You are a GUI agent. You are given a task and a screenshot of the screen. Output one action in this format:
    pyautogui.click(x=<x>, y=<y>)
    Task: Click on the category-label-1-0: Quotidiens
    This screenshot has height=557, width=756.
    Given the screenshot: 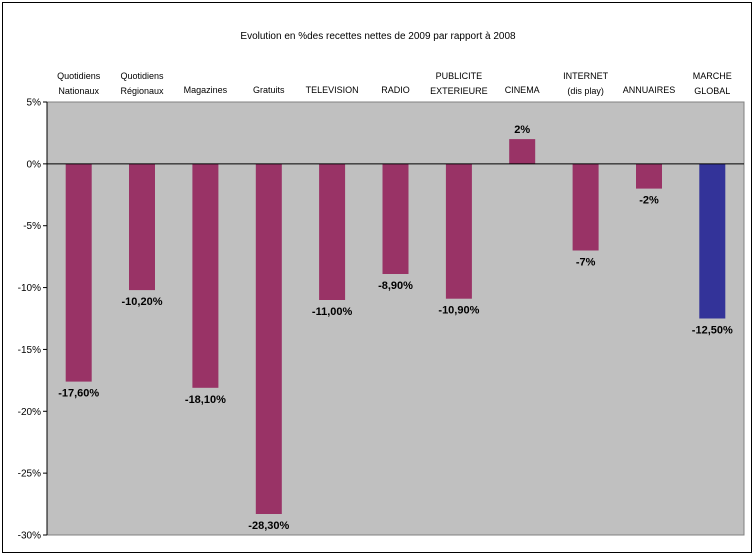 What is the action you would take?
    pyautogui.click(x=142, y=76)
    